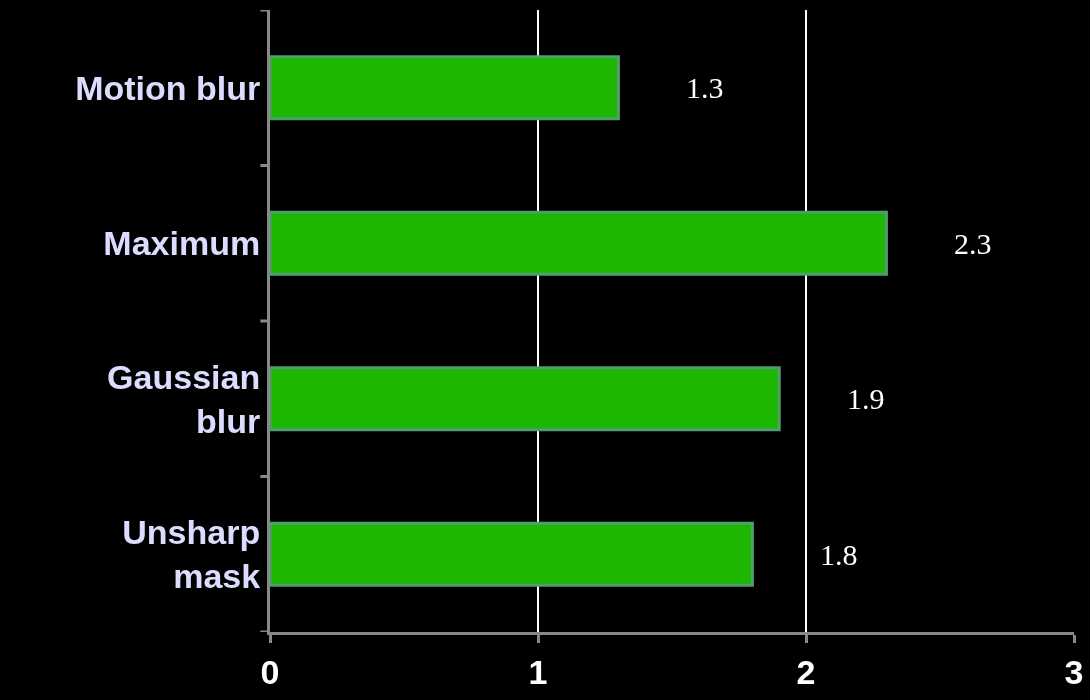  Describe the element at coordinates (806, 671) in the screenshot. I see `x-tick-label: 2` at that location.